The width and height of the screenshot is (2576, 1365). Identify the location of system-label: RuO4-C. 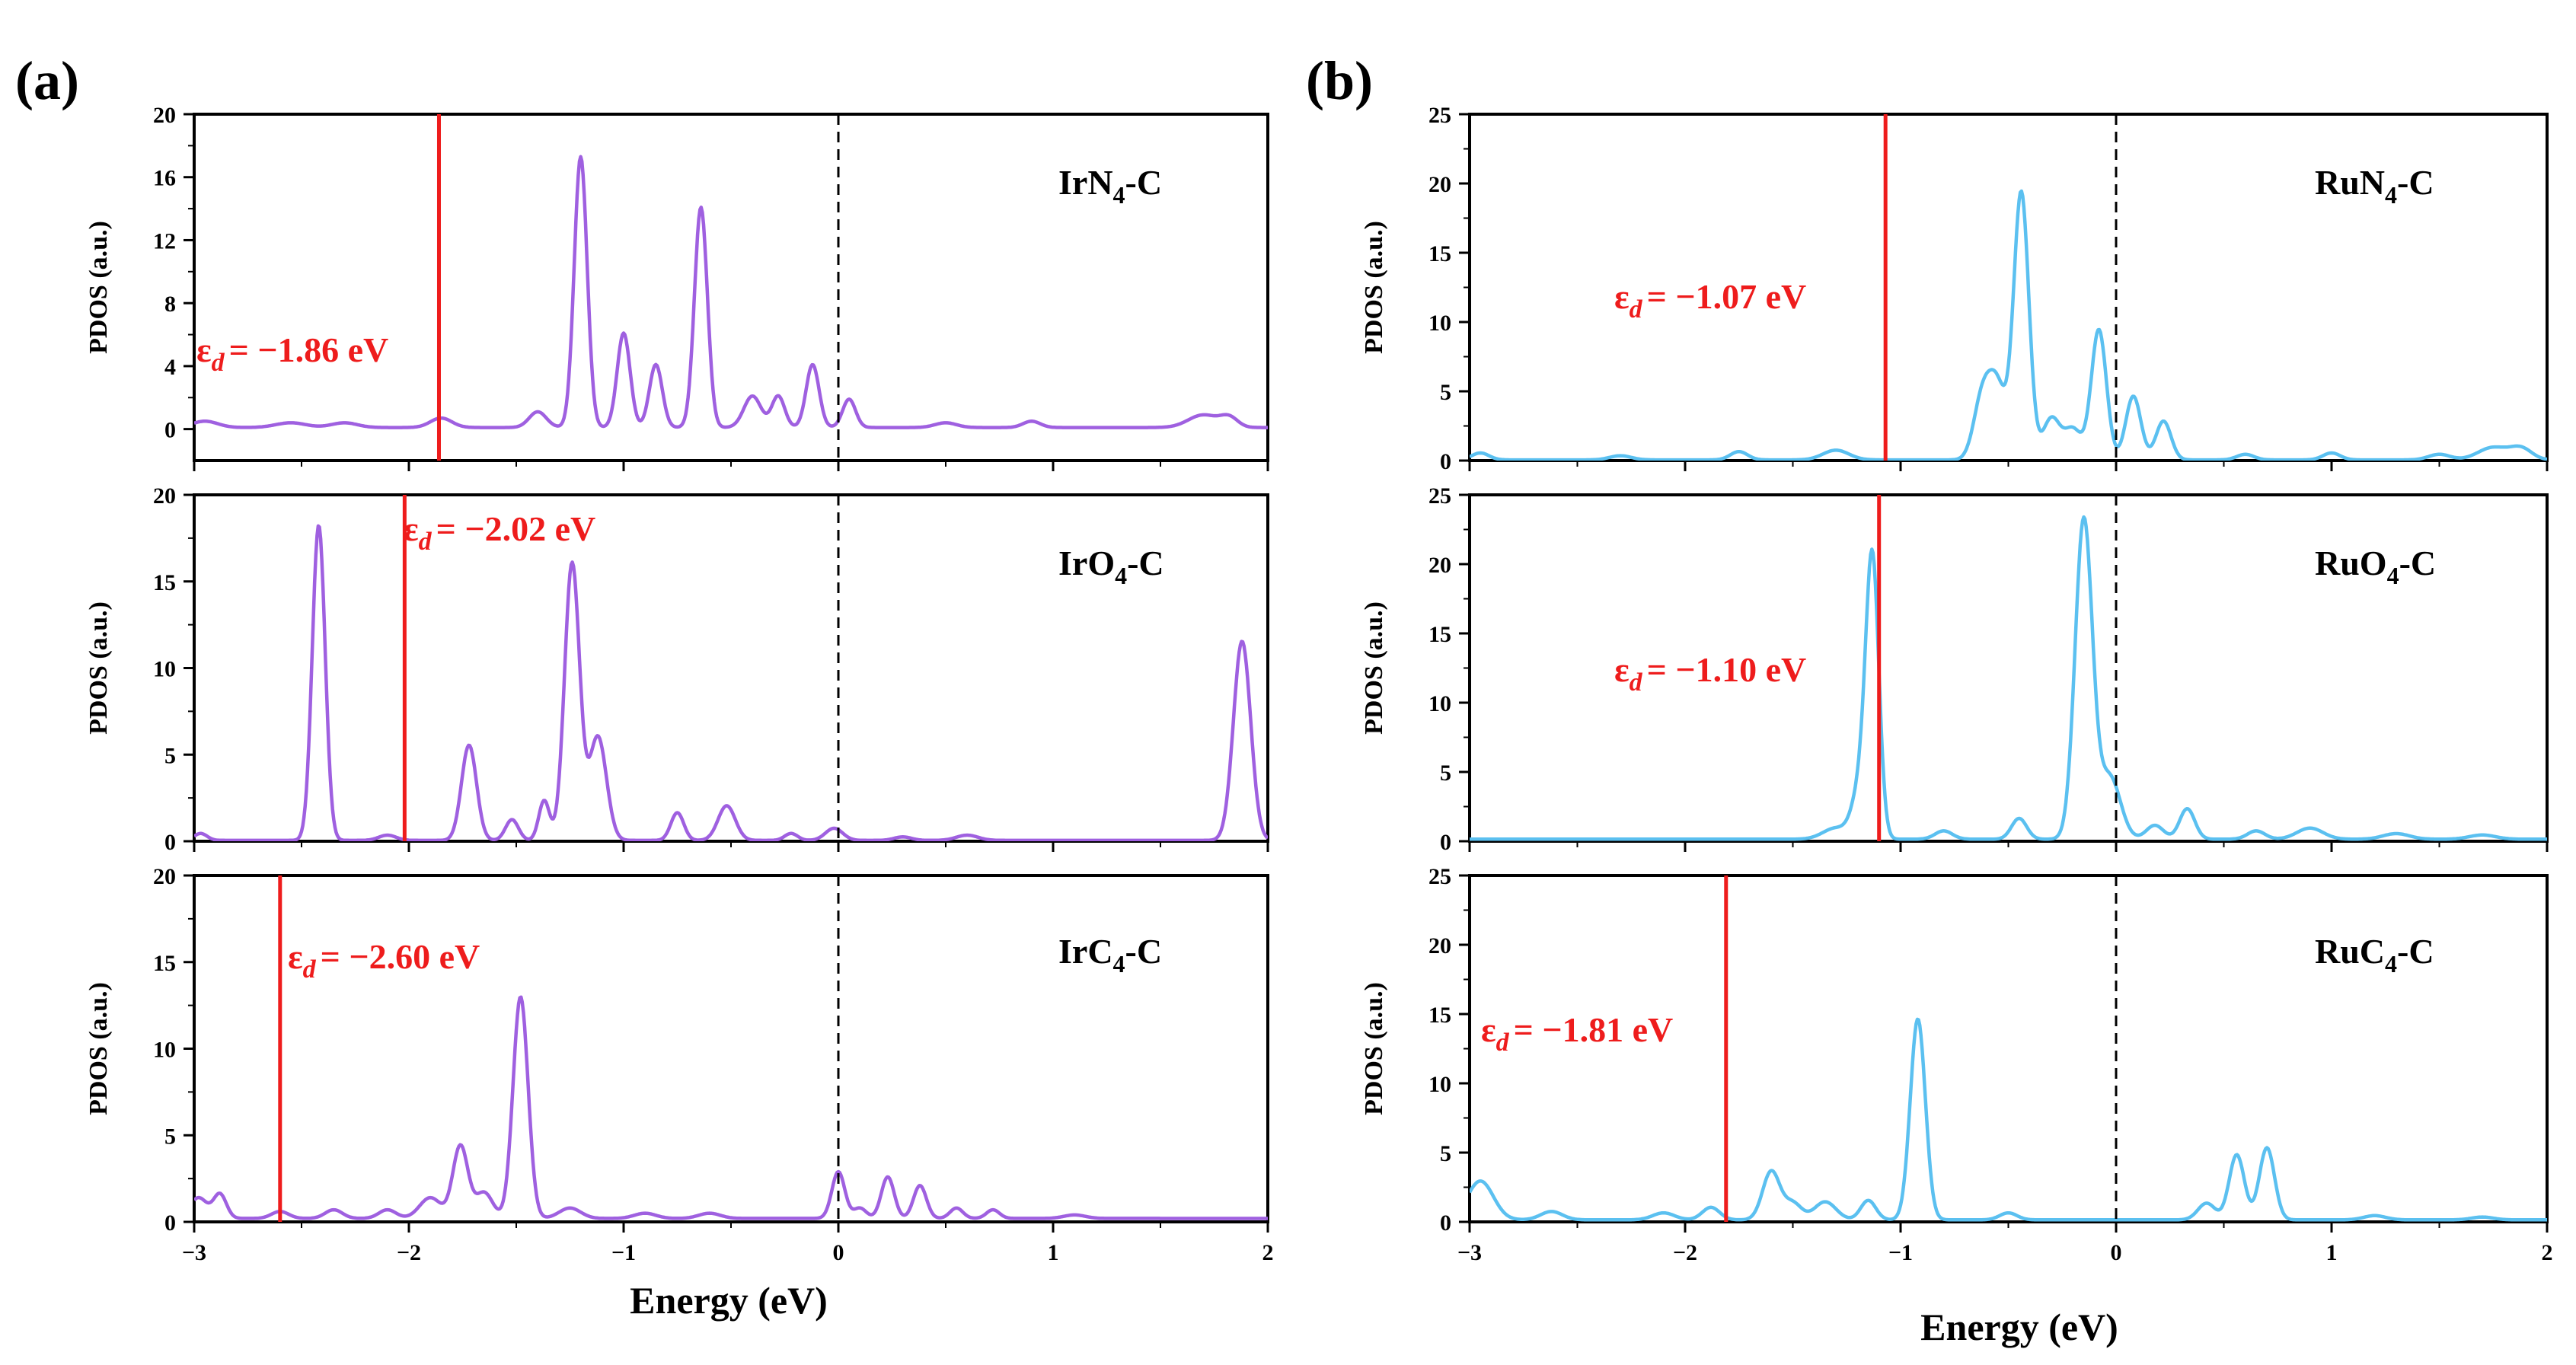
(2375, 566).